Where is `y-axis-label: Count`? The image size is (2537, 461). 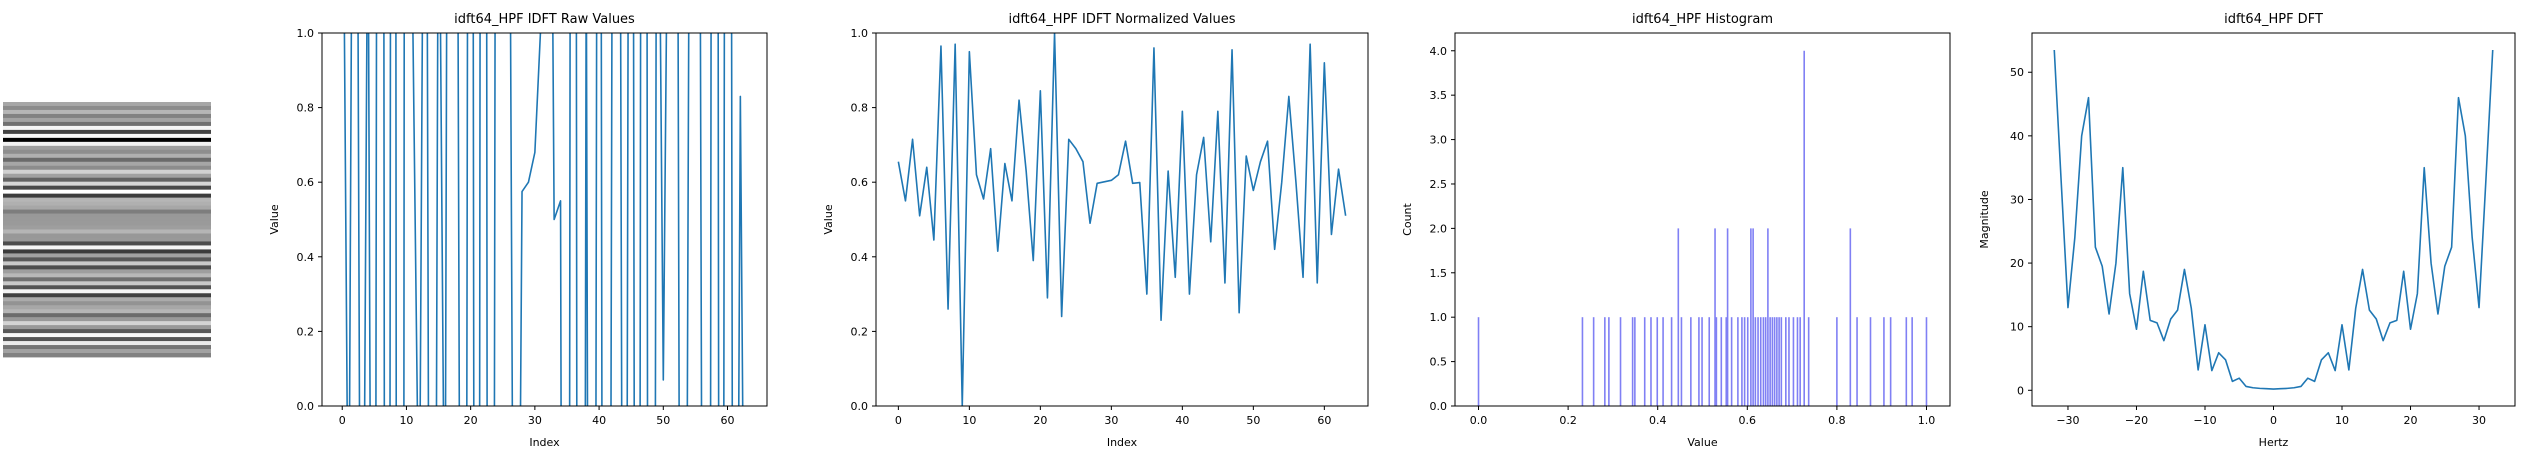
y-axis-label: Count is located at coordinates (1407, 218).